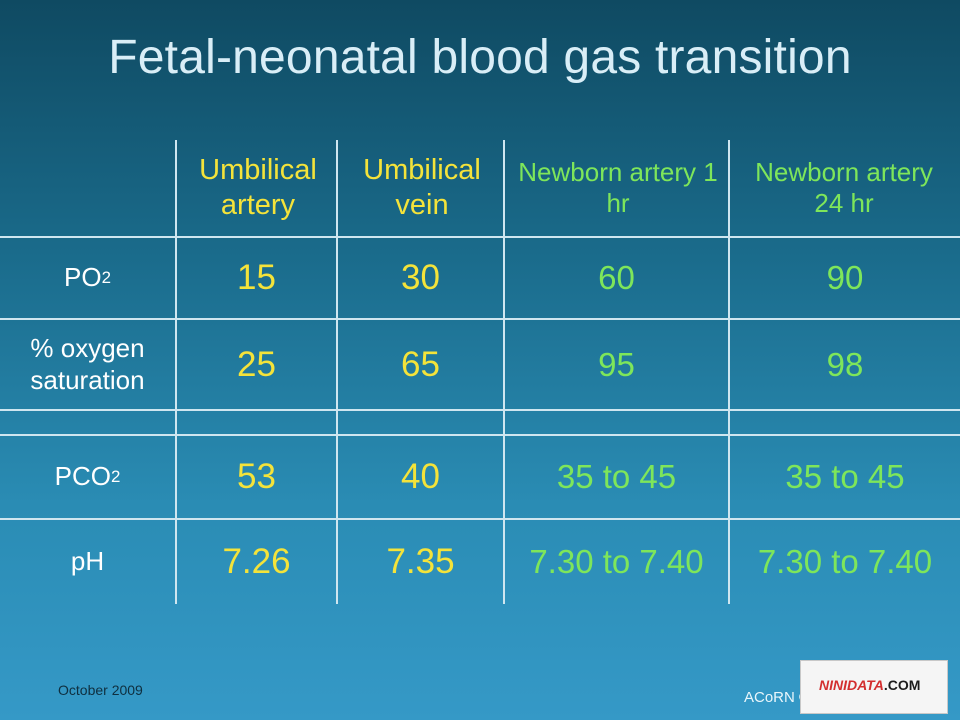 Image resolution: width=960 pixels, height=720 pixels. Describe the element at coordinates (420, 561) in the screenshot. I see `value-cell: 7.35` at that location.